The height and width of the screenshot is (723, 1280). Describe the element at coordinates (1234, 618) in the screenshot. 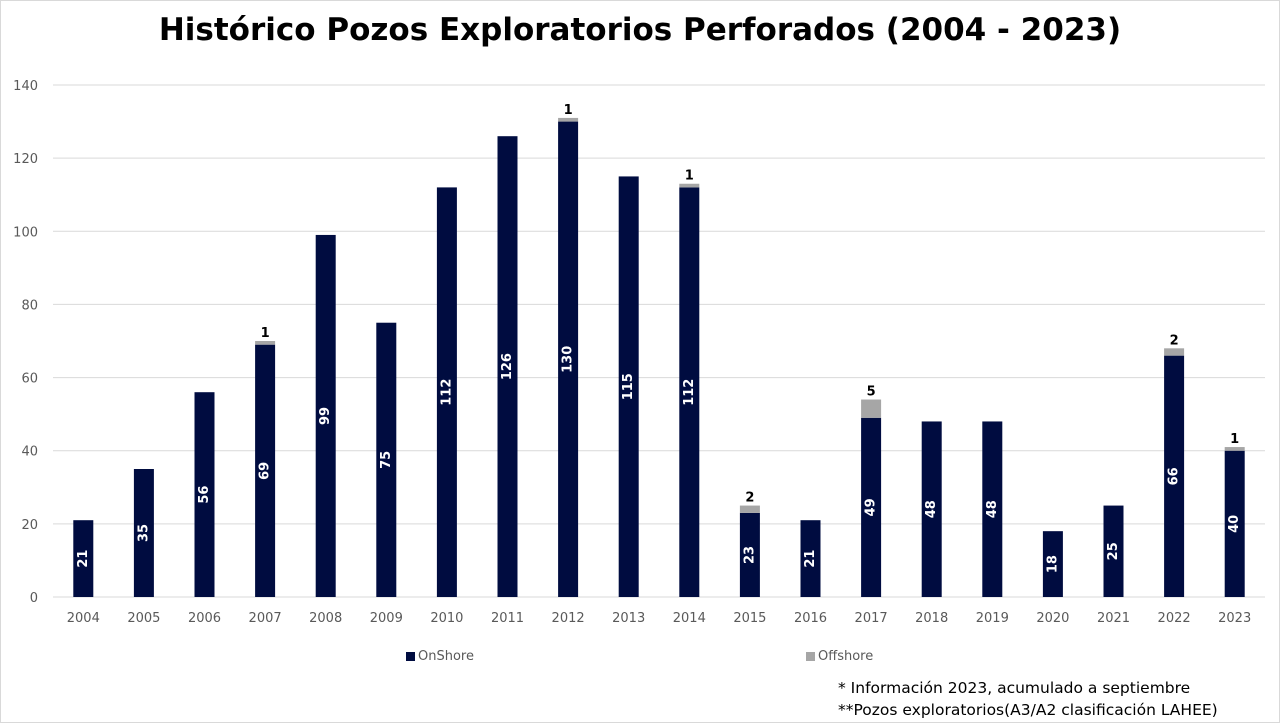

I see `x-tick-label: 2023` at that location.